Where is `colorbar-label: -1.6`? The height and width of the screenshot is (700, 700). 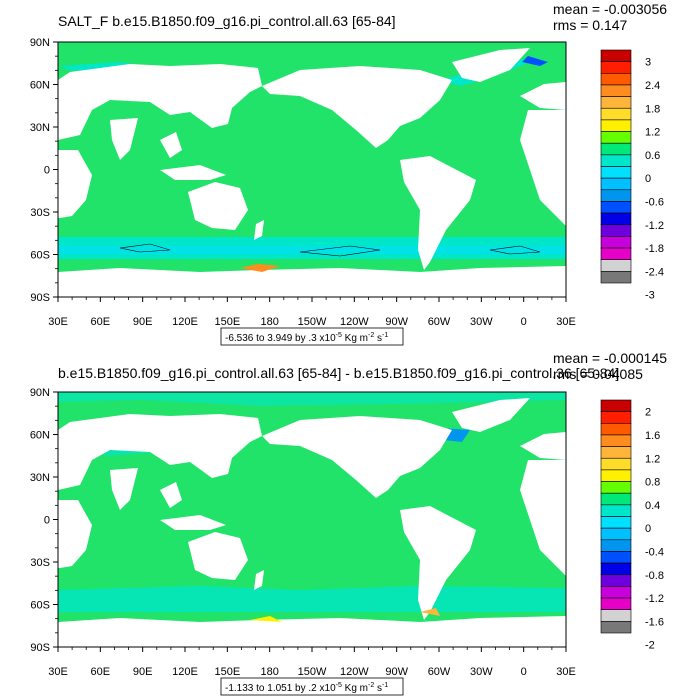
colorbar-label: -1.6 is located at coordinates (654, 622).